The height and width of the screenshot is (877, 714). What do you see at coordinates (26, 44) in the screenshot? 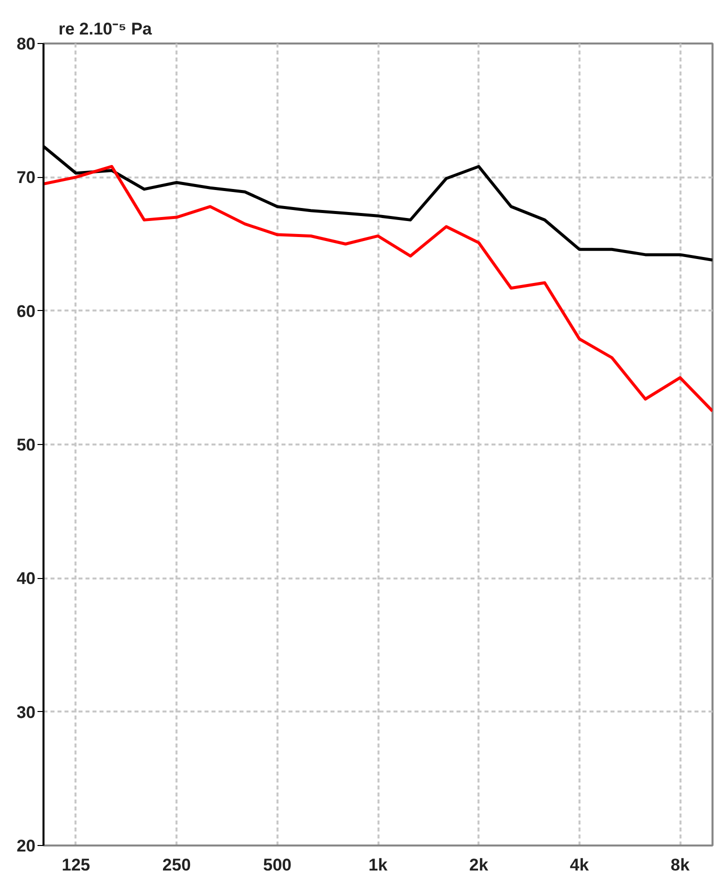
I see `y-tick-label: 80` at bounding box center [26, 44].